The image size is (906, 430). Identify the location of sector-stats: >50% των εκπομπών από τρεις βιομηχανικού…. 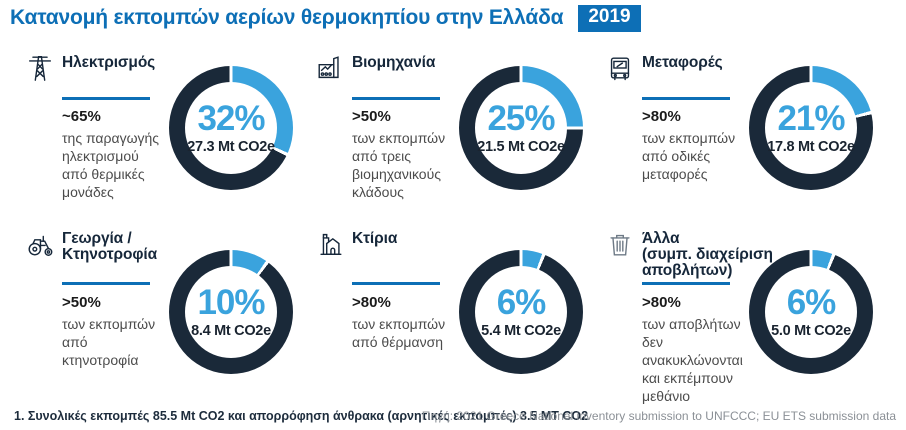
(413, 154).